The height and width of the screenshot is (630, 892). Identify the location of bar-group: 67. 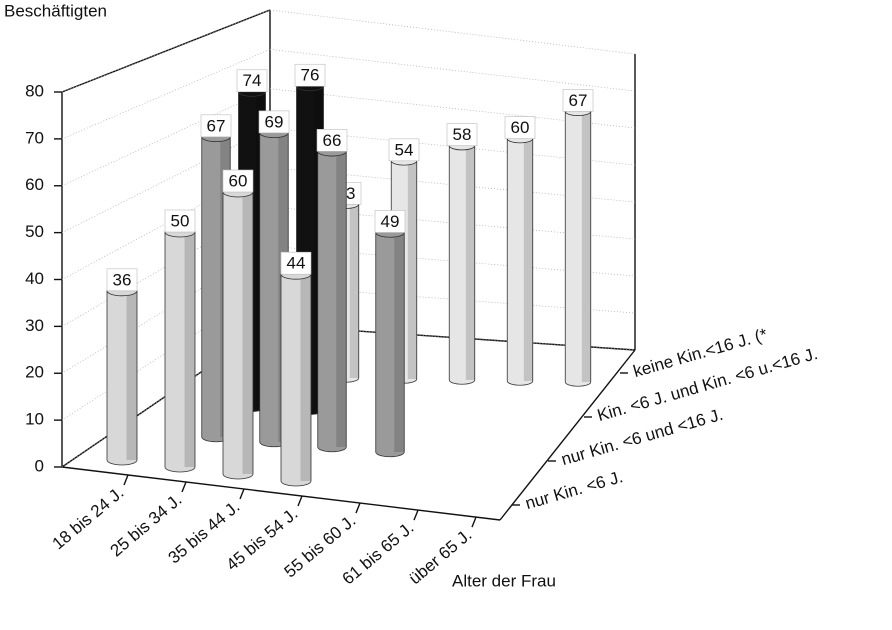
(578, 238).